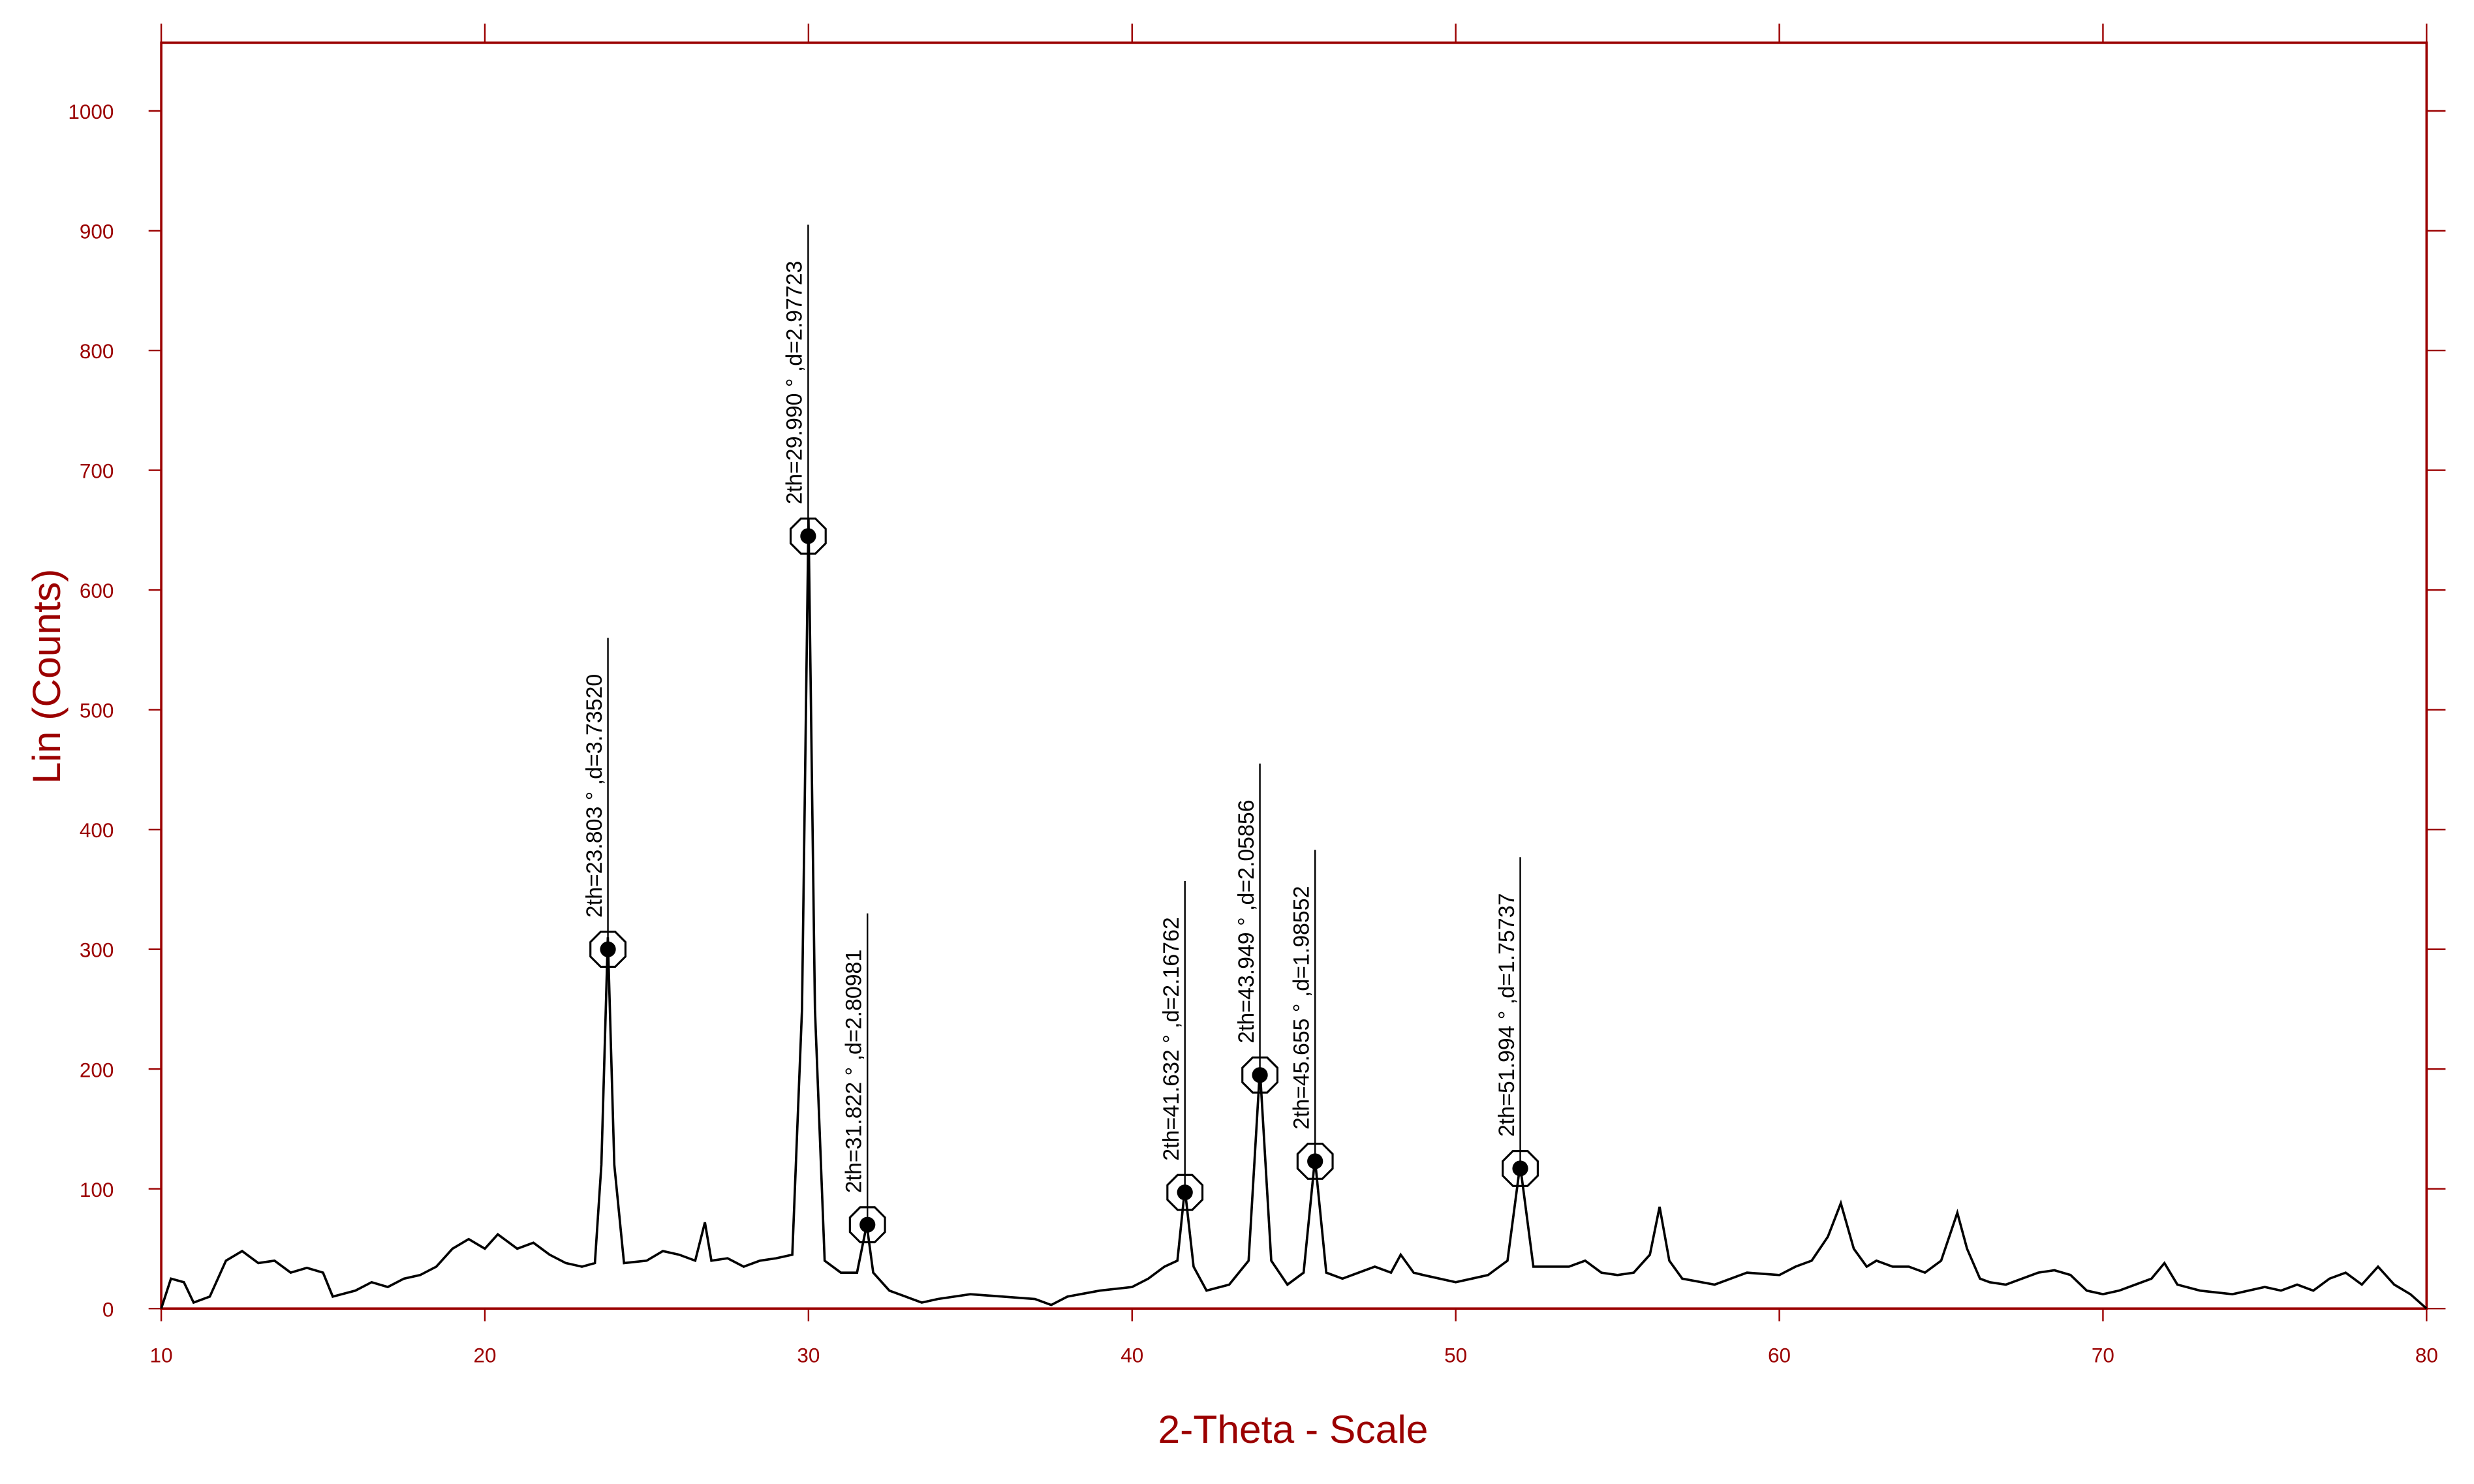  I want to click on x-tick-label: 60, so click(1779, 1355).